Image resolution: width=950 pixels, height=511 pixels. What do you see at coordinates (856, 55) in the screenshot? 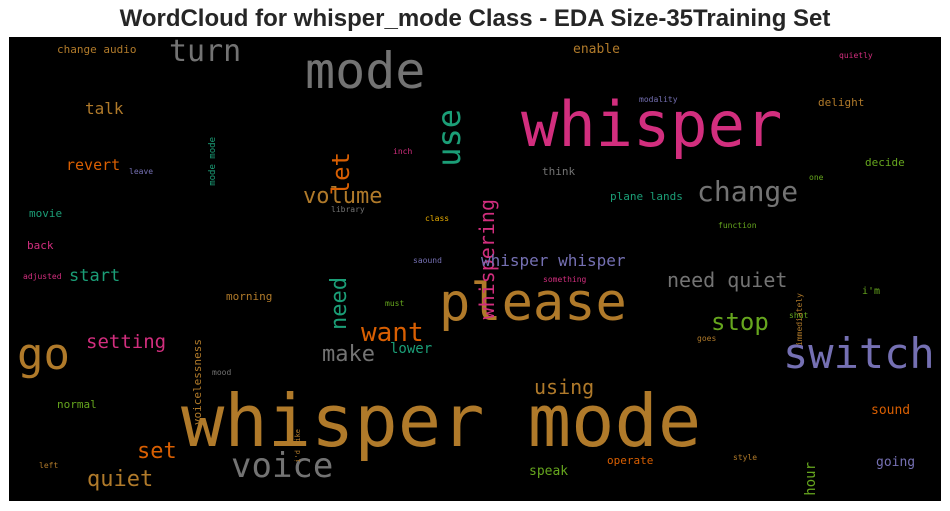
I see `word-46: quietly` at bounding box center [856, 55].